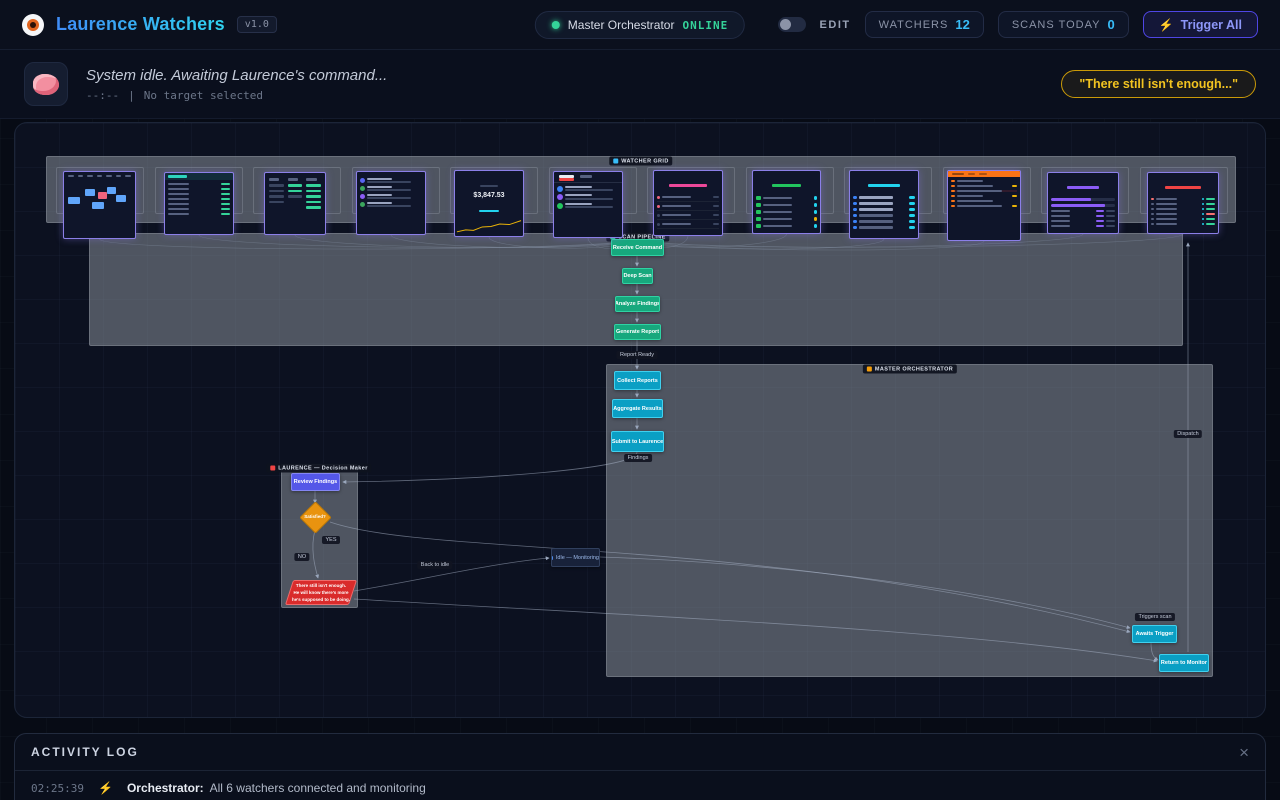  I want to click on laurence-group-label: LAURENCE — Decision Maker, so click(319, 468).